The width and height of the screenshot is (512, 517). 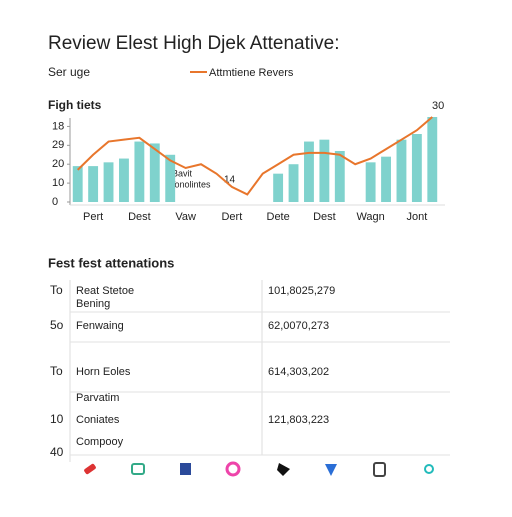 What do you see at coordinates (230, 180) in the screenshot?
I see `annotation: 14` at bounding box center [230, 180].